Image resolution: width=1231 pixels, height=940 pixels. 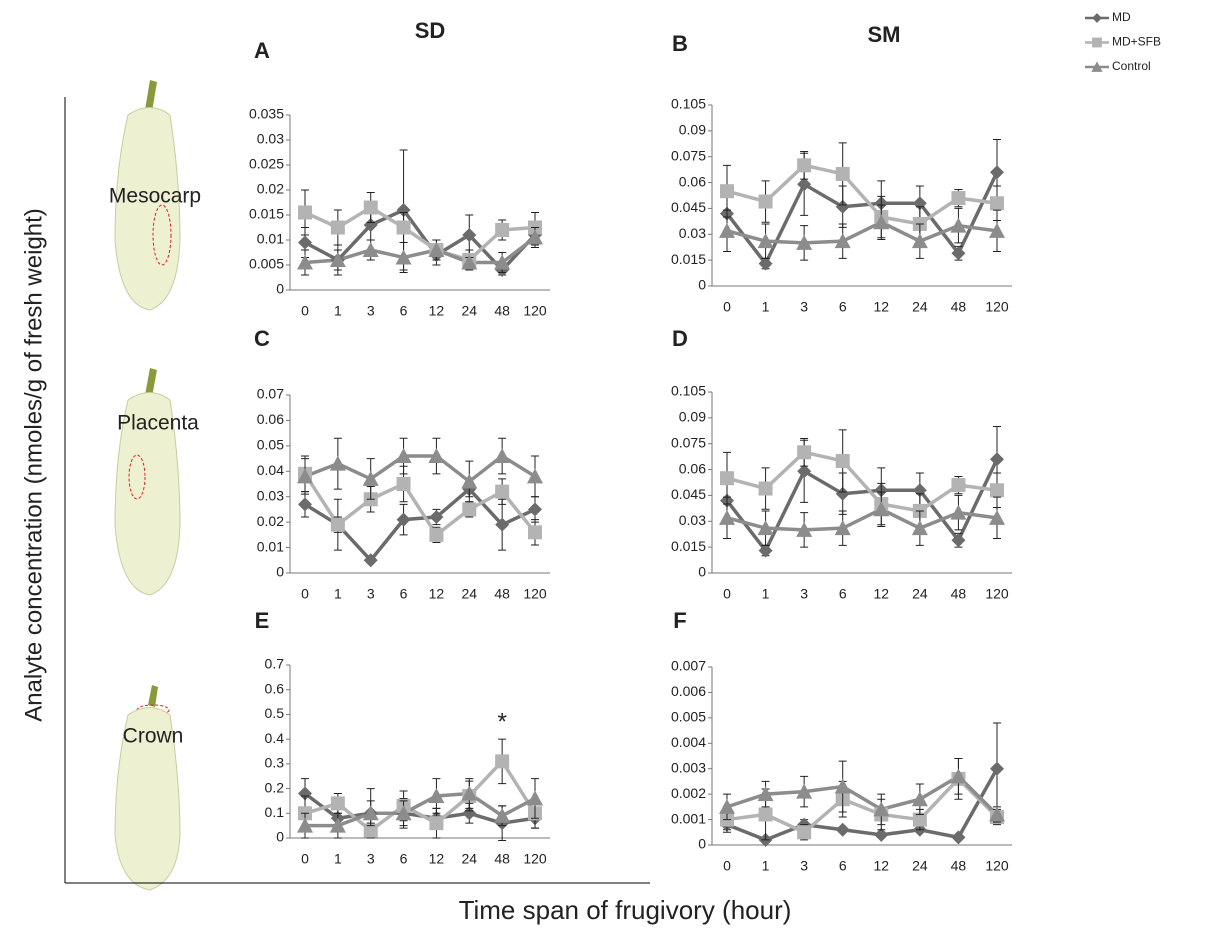 What do you see at coordinates (275, 787) in the screenshot?
I see `y-tick-label: 0.2` at bounding box center [275, 787].